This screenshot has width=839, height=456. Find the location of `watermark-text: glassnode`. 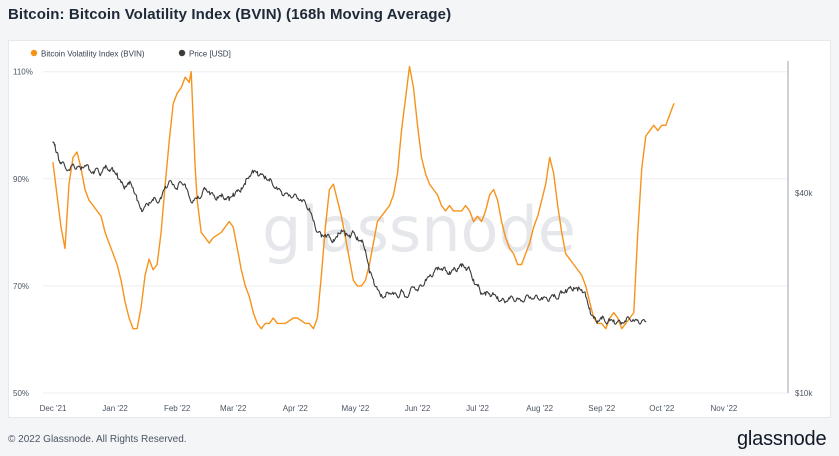

watermark-text: glassnode is located at coordinates (419, 229).